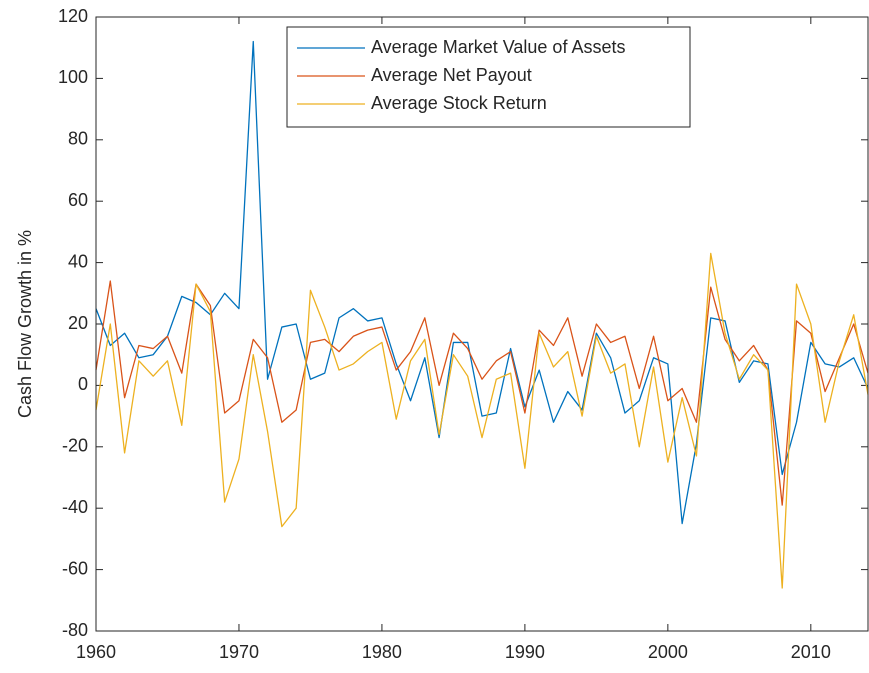 This screenshot has height=673, width=869. Describe the element at coordinates (75, 507) in the screenshot. I see `y-tick-label: -40` at that location.